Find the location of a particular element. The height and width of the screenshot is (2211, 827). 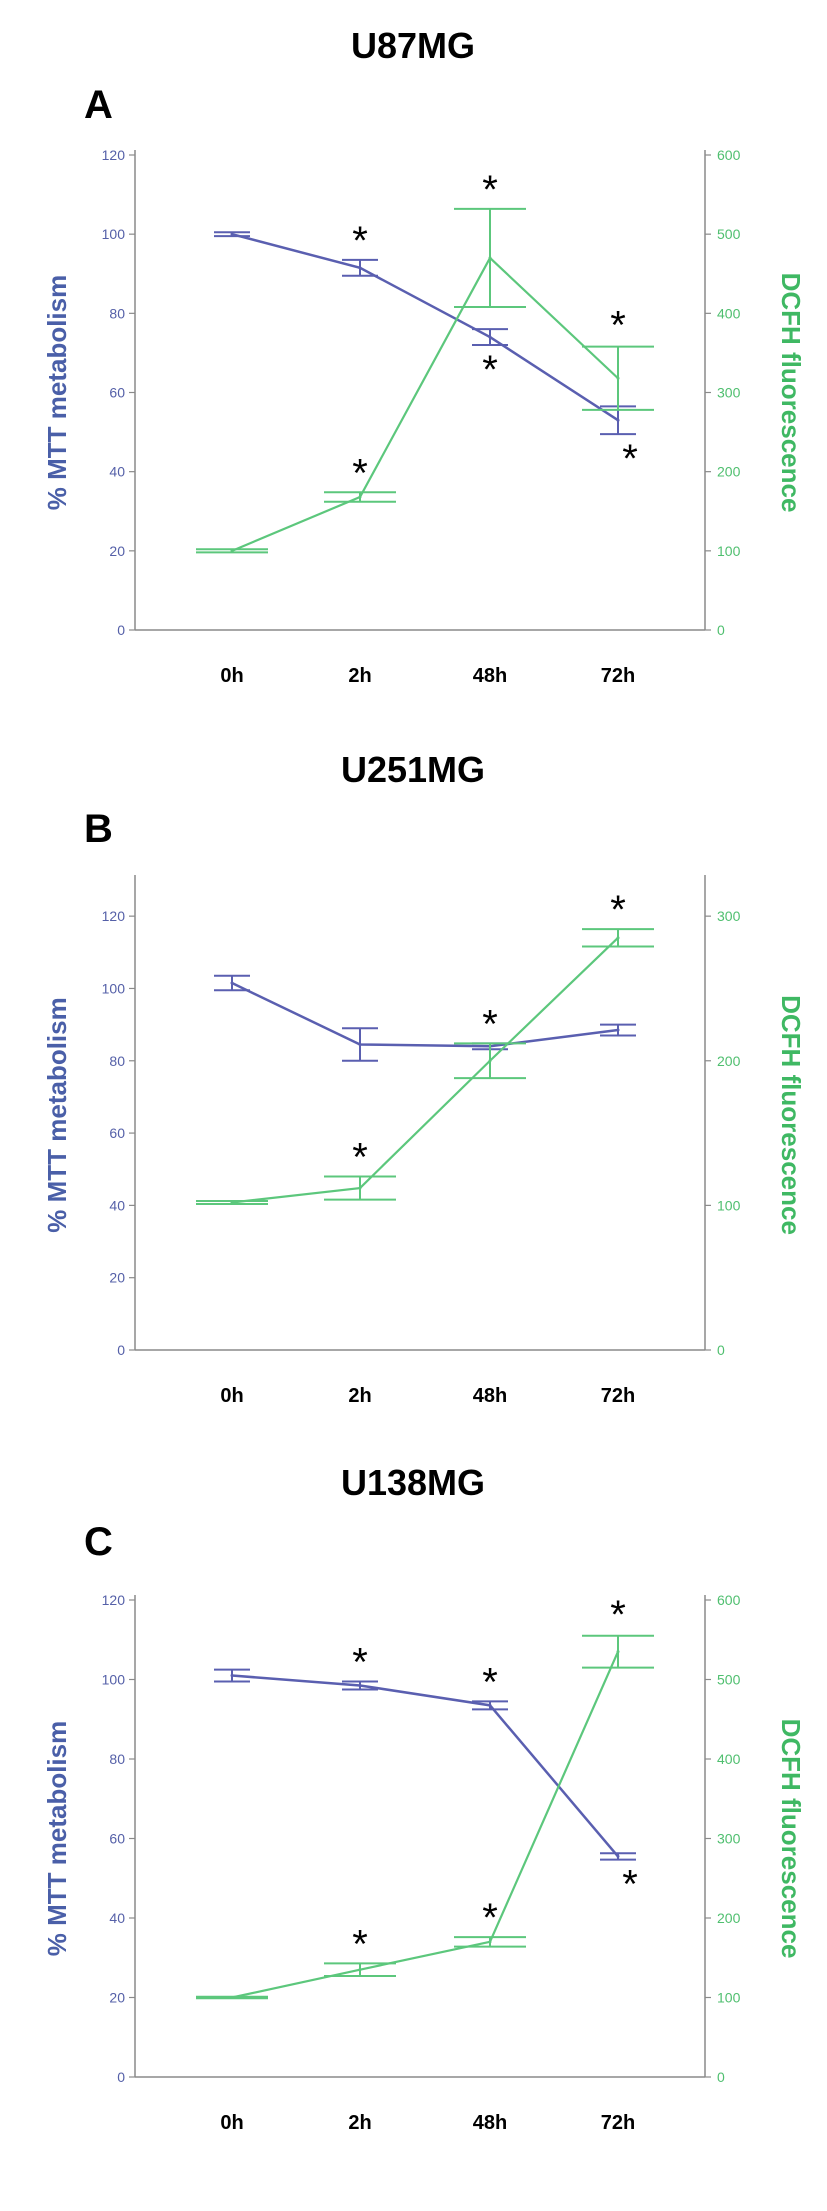

panel-letter: C is located at coordinates (98, 1542).